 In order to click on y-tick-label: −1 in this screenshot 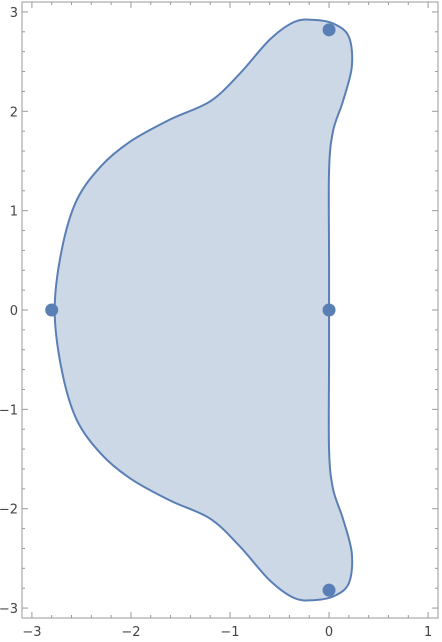, I will do `click(9, 410)`.